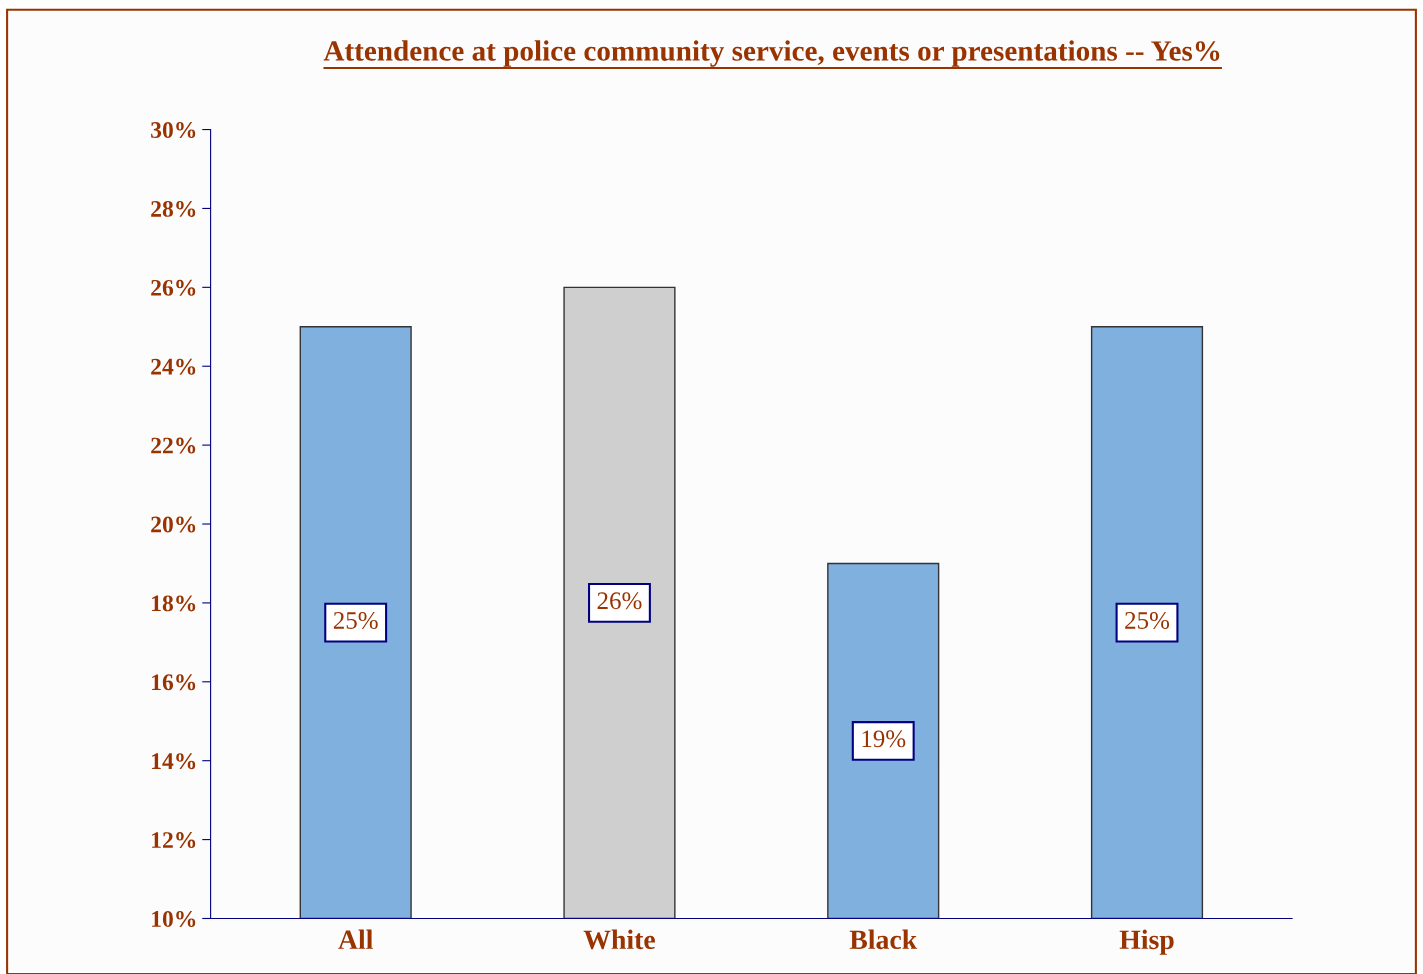 The width and height of the screenshot is (1423, 974). What do you see at coordinates (771, 53) in the screenshot?
I see `chart-title: Attendence at police community service, events or presentations -- Yes%` at bounding box center [771, 53].